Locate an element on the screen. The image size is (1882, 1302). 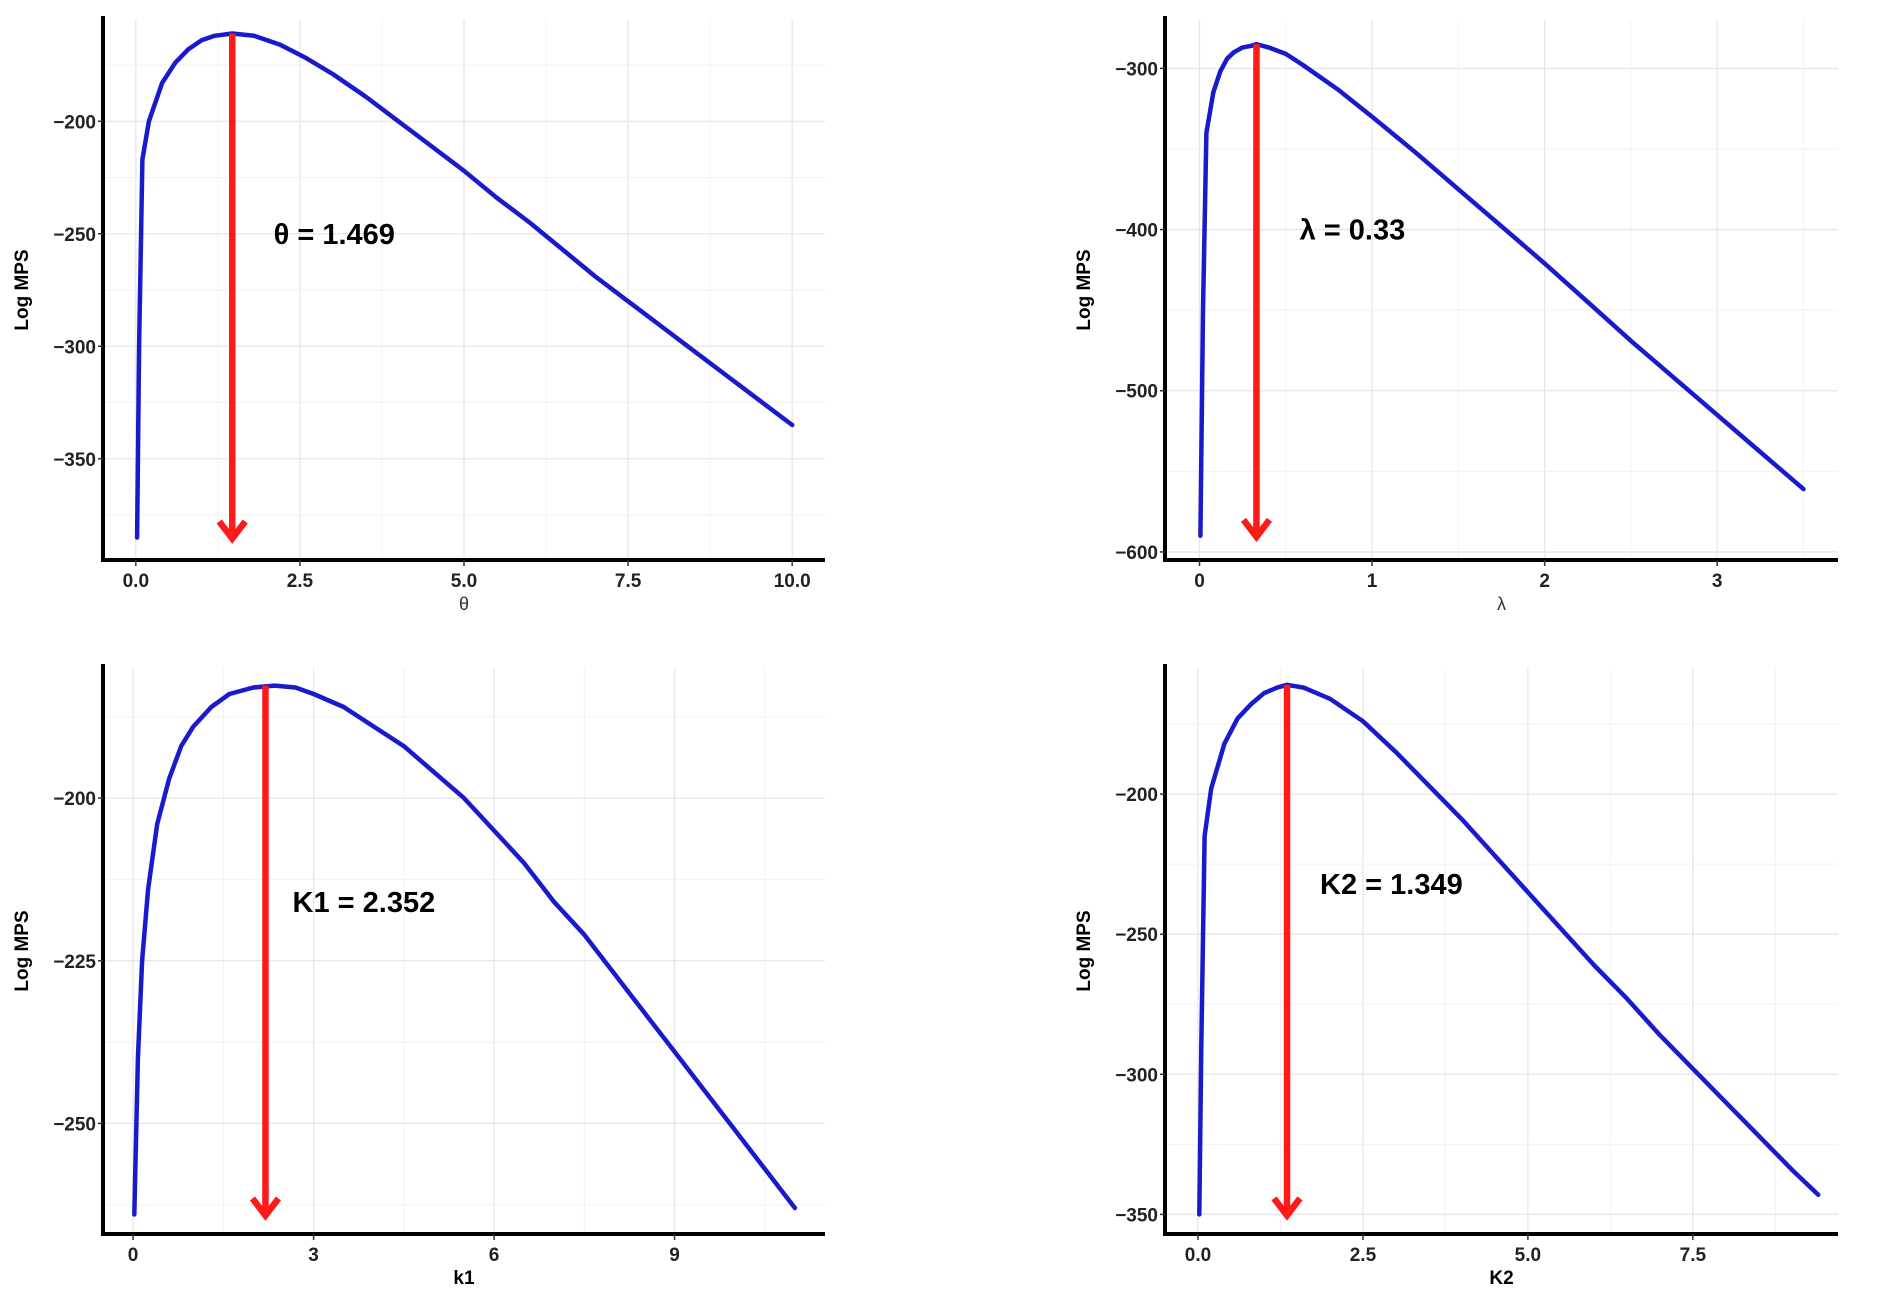
estimate-annotation: K1 = 2.352 is located at coordinates (364, 903).